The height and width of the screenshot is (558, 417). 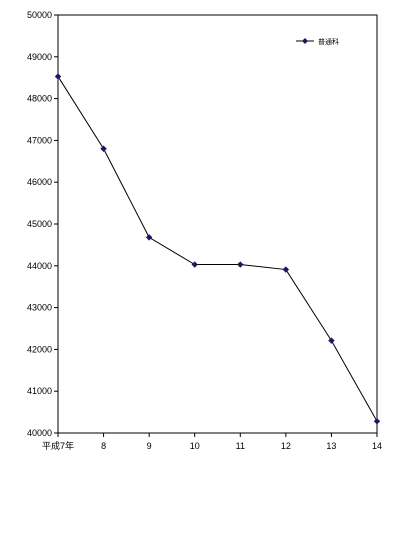 I want to click on x-tick-label: 13, so click(x=331, y=446).